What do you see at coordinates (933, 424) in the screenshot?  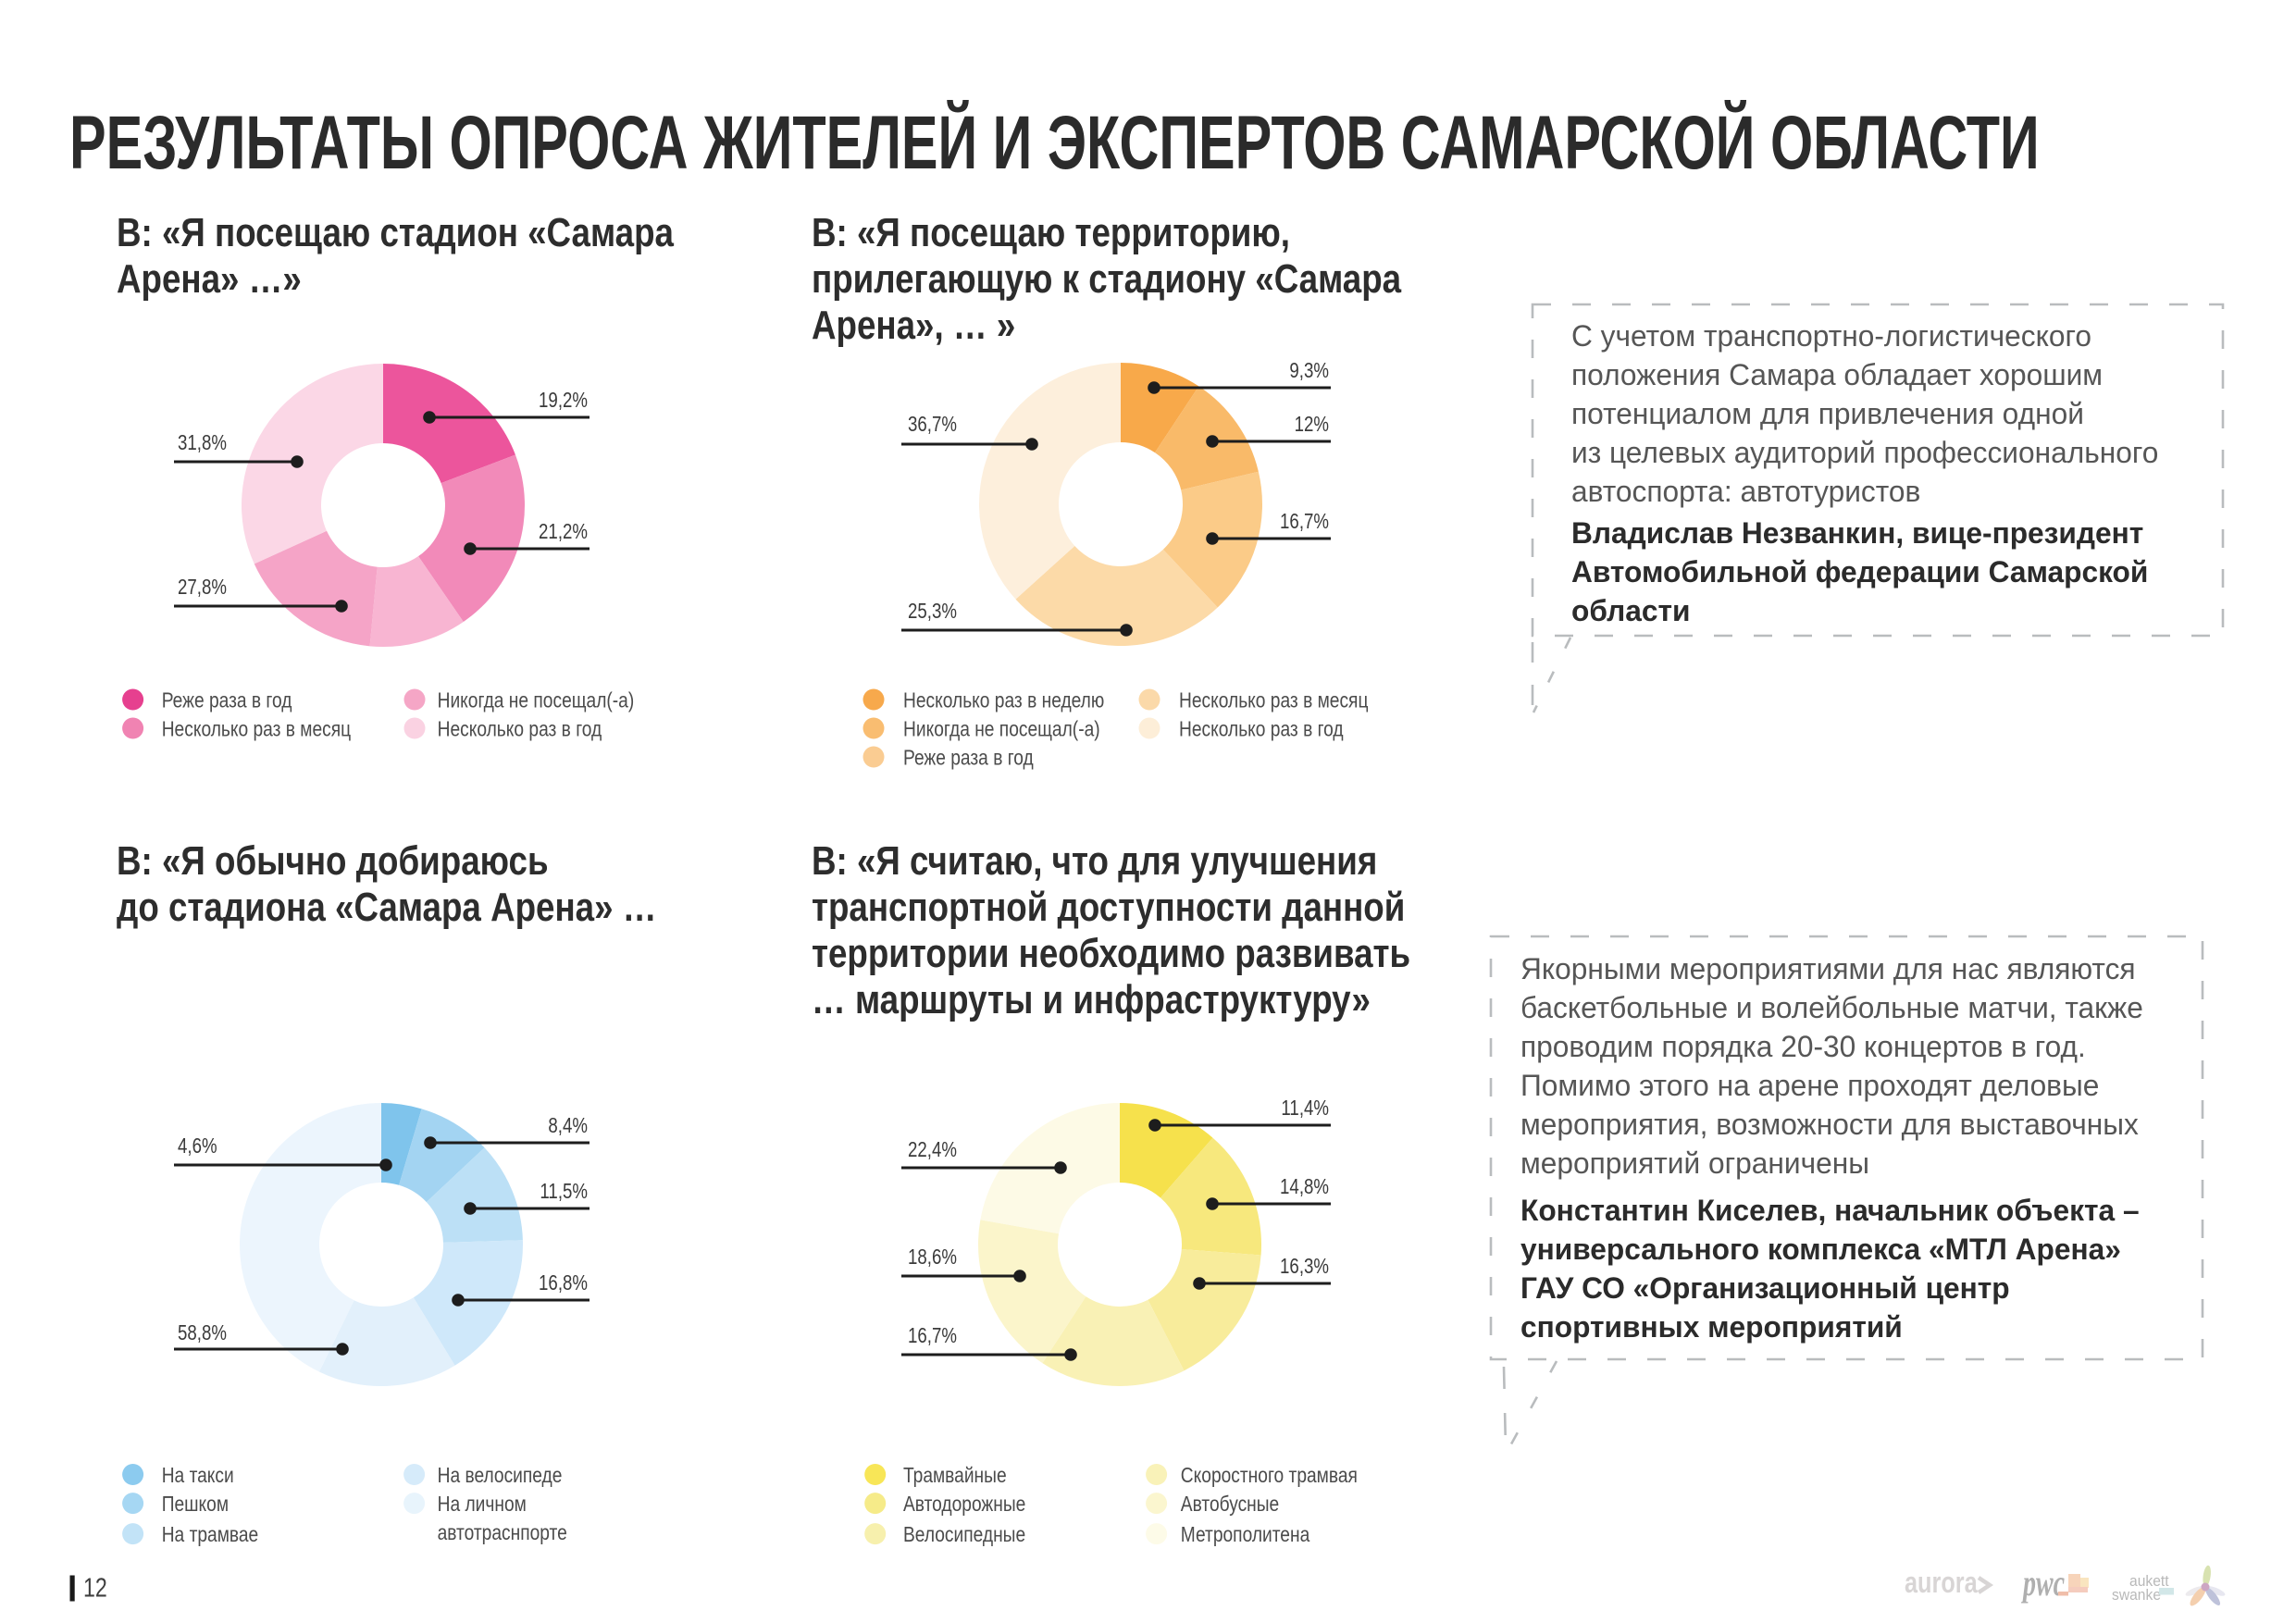 I see `svg-text: 36,7%` at bounding box center [933, 424].